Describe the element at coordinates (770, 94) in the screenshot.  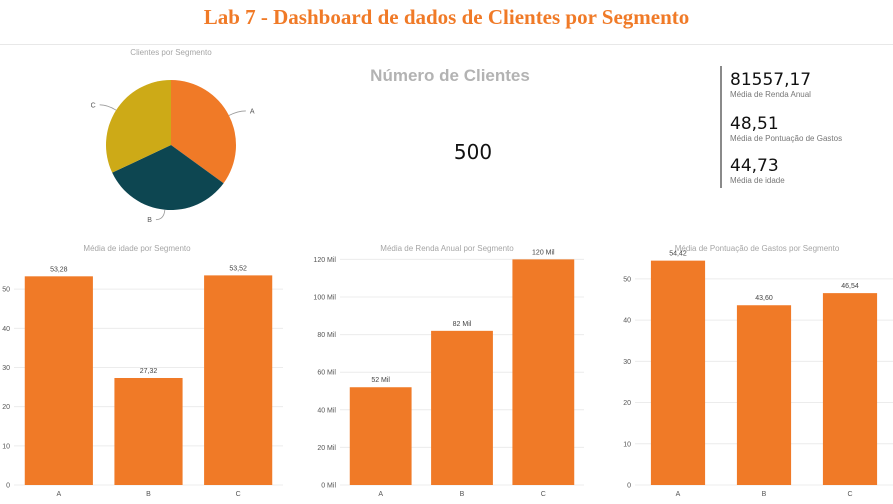
I see `multi-card-label: Média de Renda Anual` at that location.